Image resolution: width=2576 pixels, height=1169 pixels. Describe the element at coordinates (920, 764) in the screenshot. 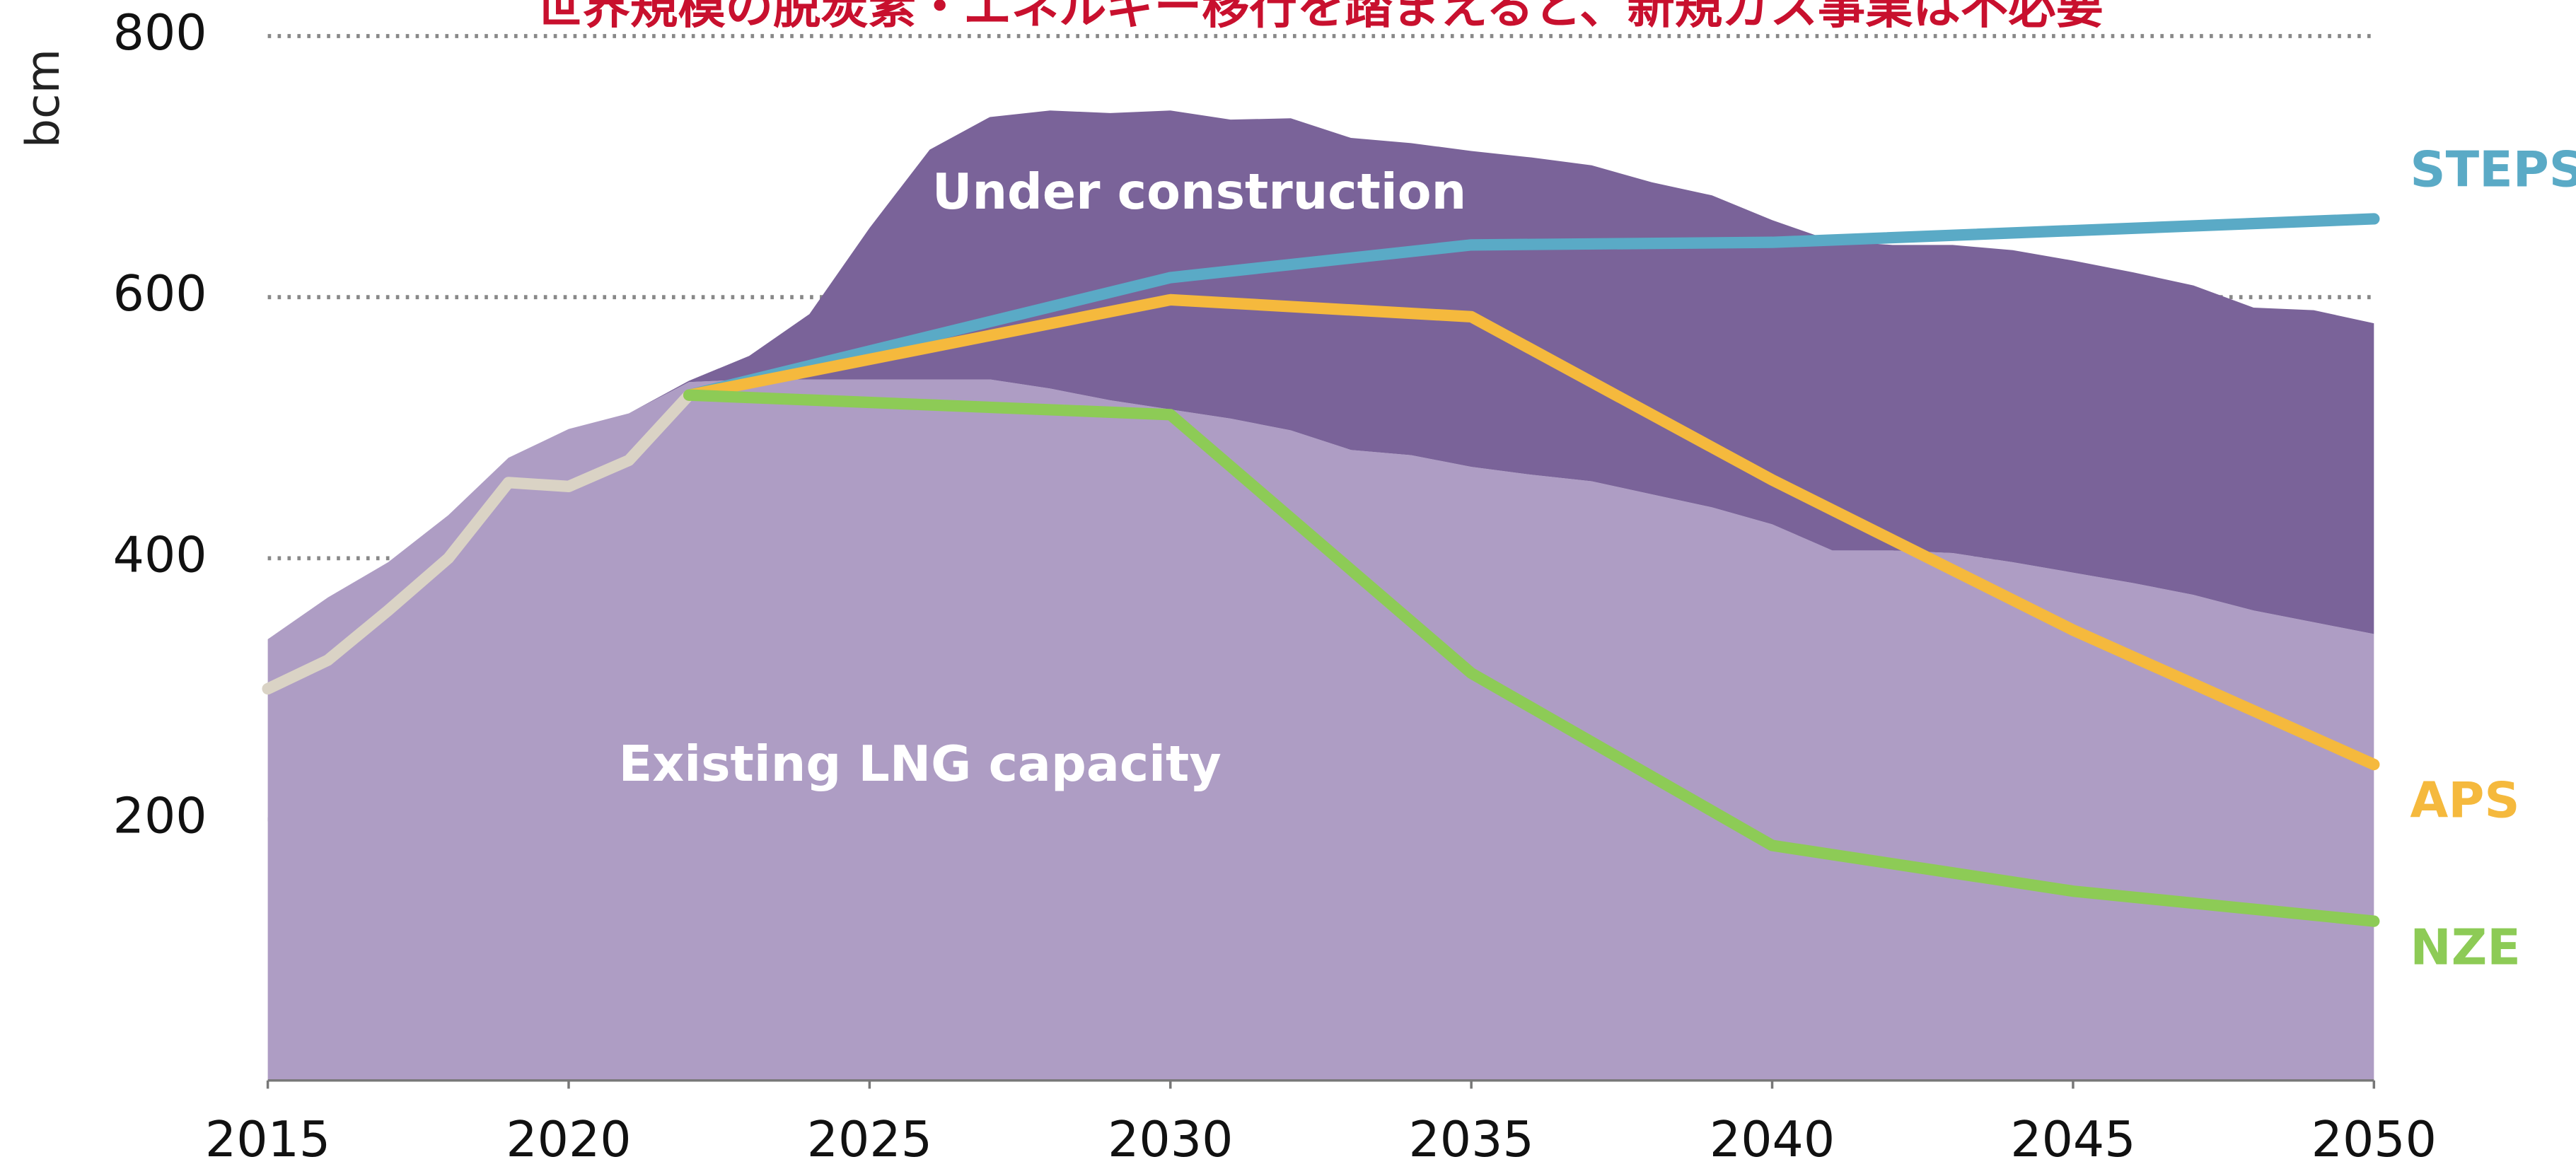

I see `area-label: Existing LNG capacity` at that location.